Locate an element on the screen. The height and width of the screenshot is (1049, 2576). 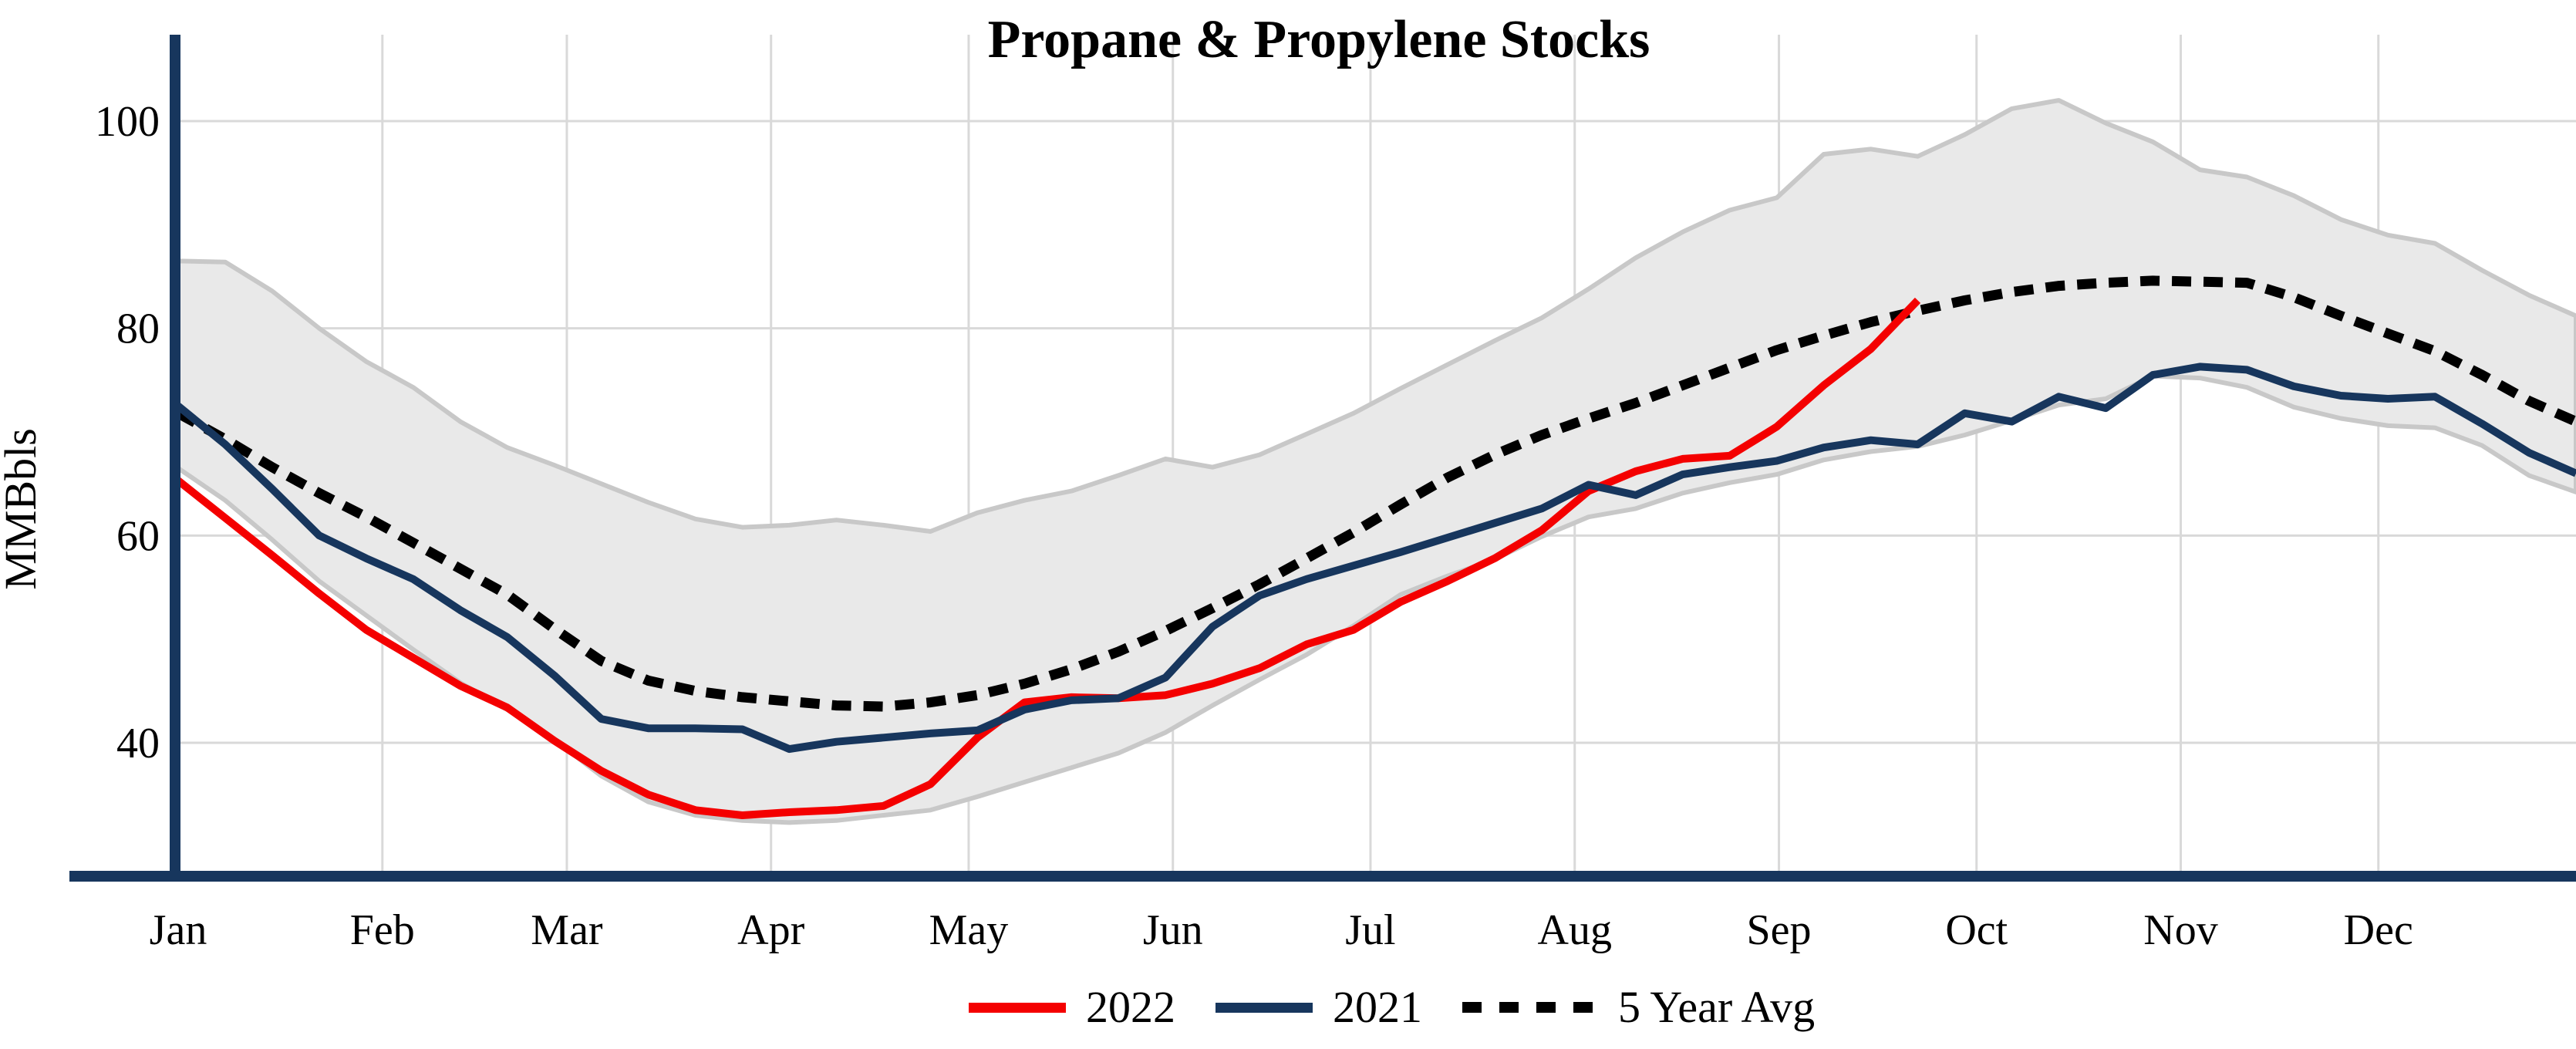
chart-legend: 2022 2021 5 Year Avg is located at coordinates (1392, 1007).